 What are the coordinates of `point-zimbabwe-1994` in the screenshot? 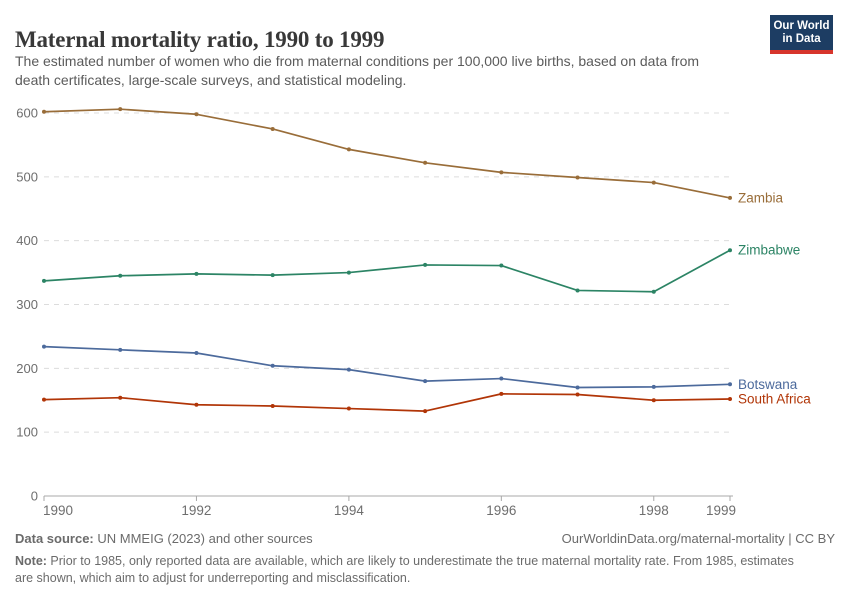 It's located at (348, 272).